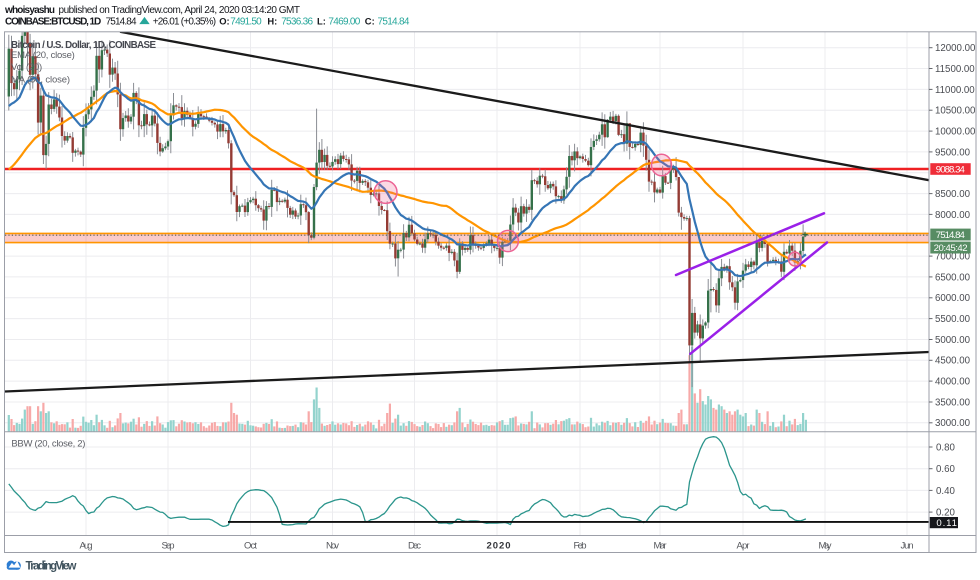 This screenshot has width=980, height=580. Describe the element at coordinates (953, 319) in the screenshot. I see `svg-text: 5500.00` at that location.